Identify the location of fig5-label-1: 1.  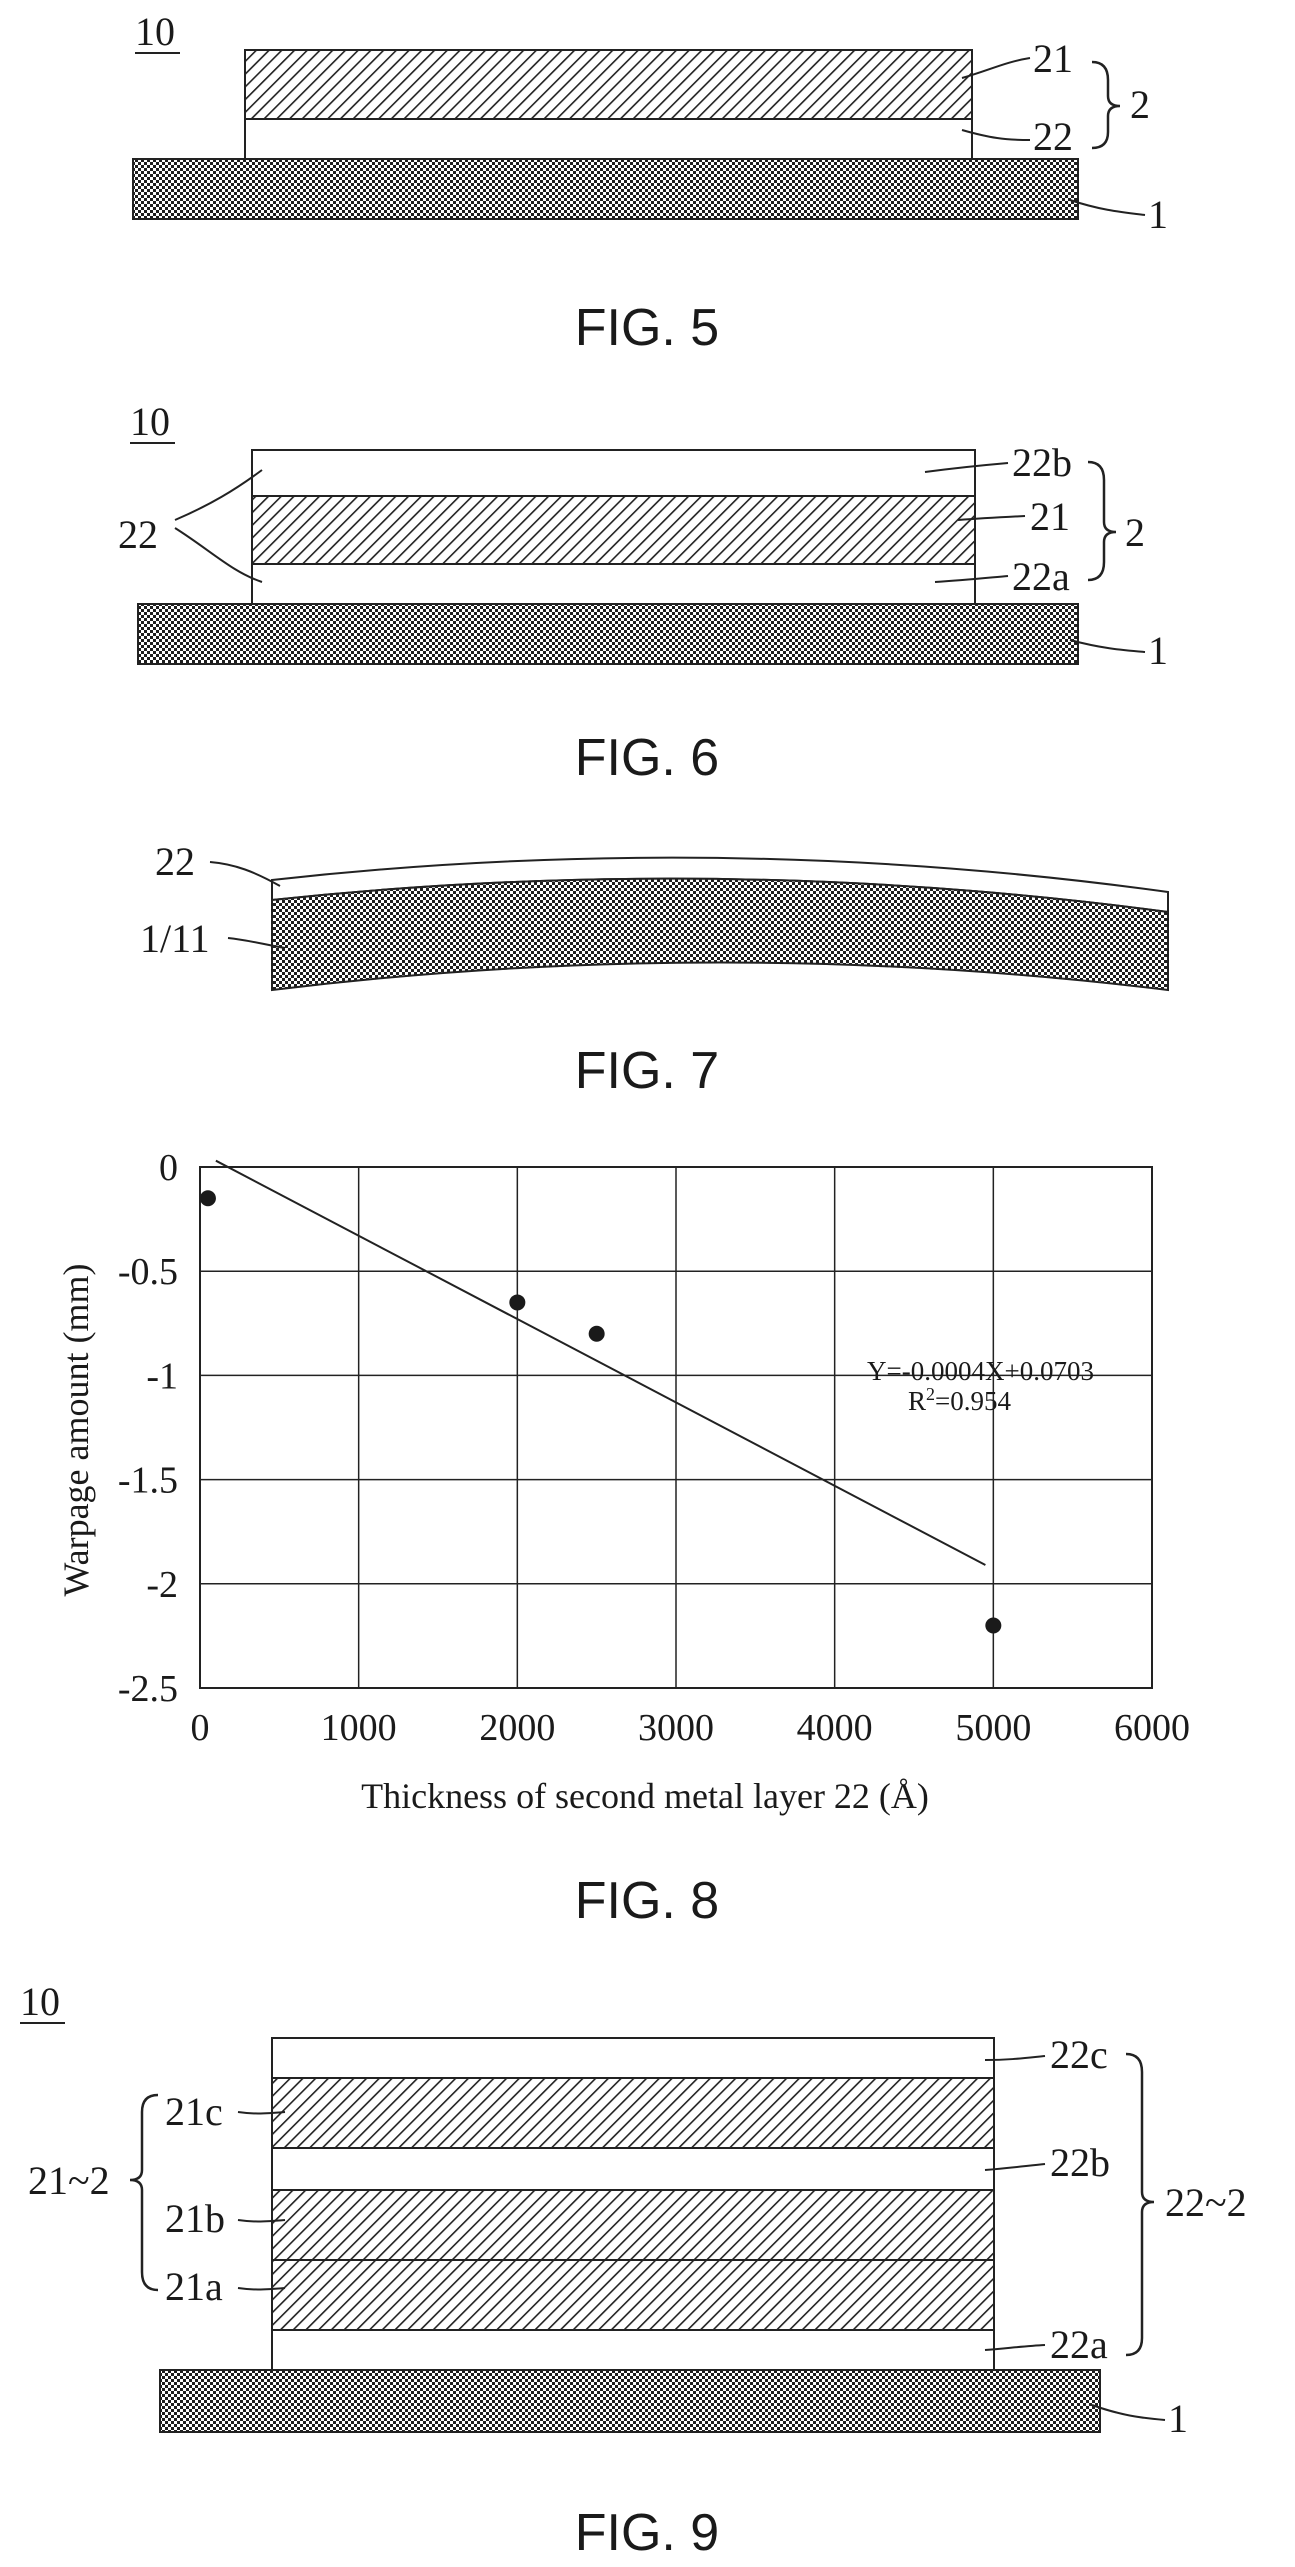
(1158, 214).